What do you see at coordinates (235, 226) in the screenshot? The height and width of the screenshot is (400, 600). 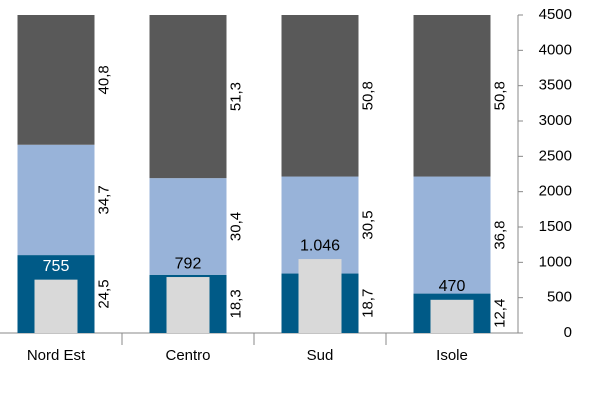 I see `segment-label: 30,4` at bounding box center [235, 226].